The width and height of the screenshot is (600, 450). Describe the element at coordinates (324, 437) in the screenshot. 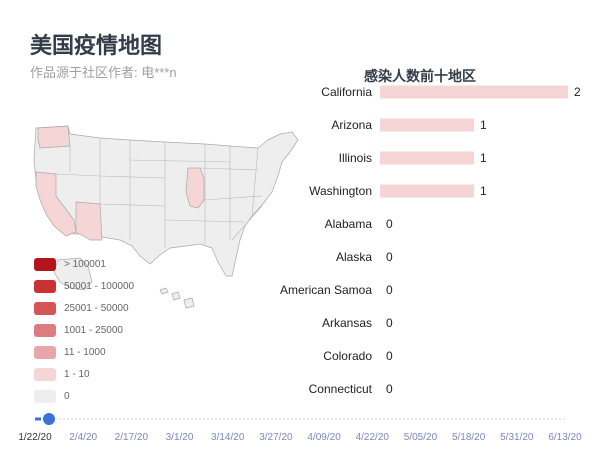

I see `timeline-tick-label: 4/09/20` at that location.